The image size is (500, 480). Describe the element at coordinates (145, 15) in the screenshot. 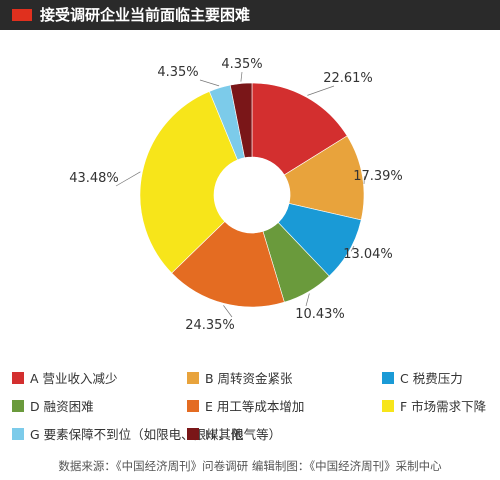

I see `chart-title: 接受调研企业当前面临主要困难` at that location.